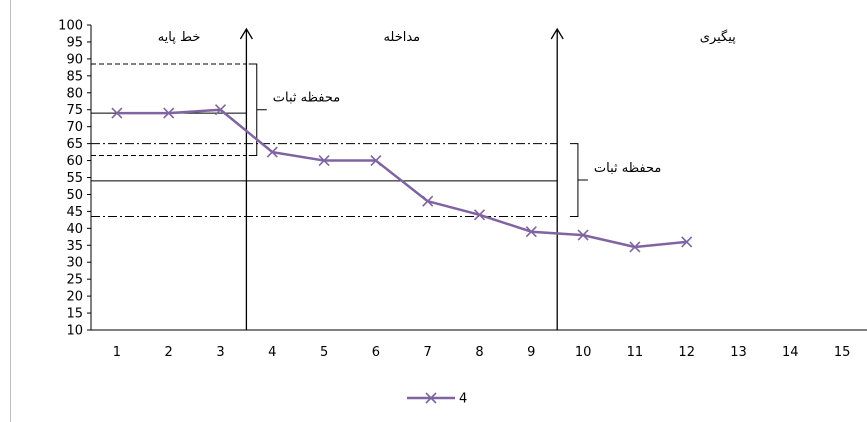 The height and width of the screenshot is (422, 867). I want to click on y-tick-label: 75, so click(74, 110).